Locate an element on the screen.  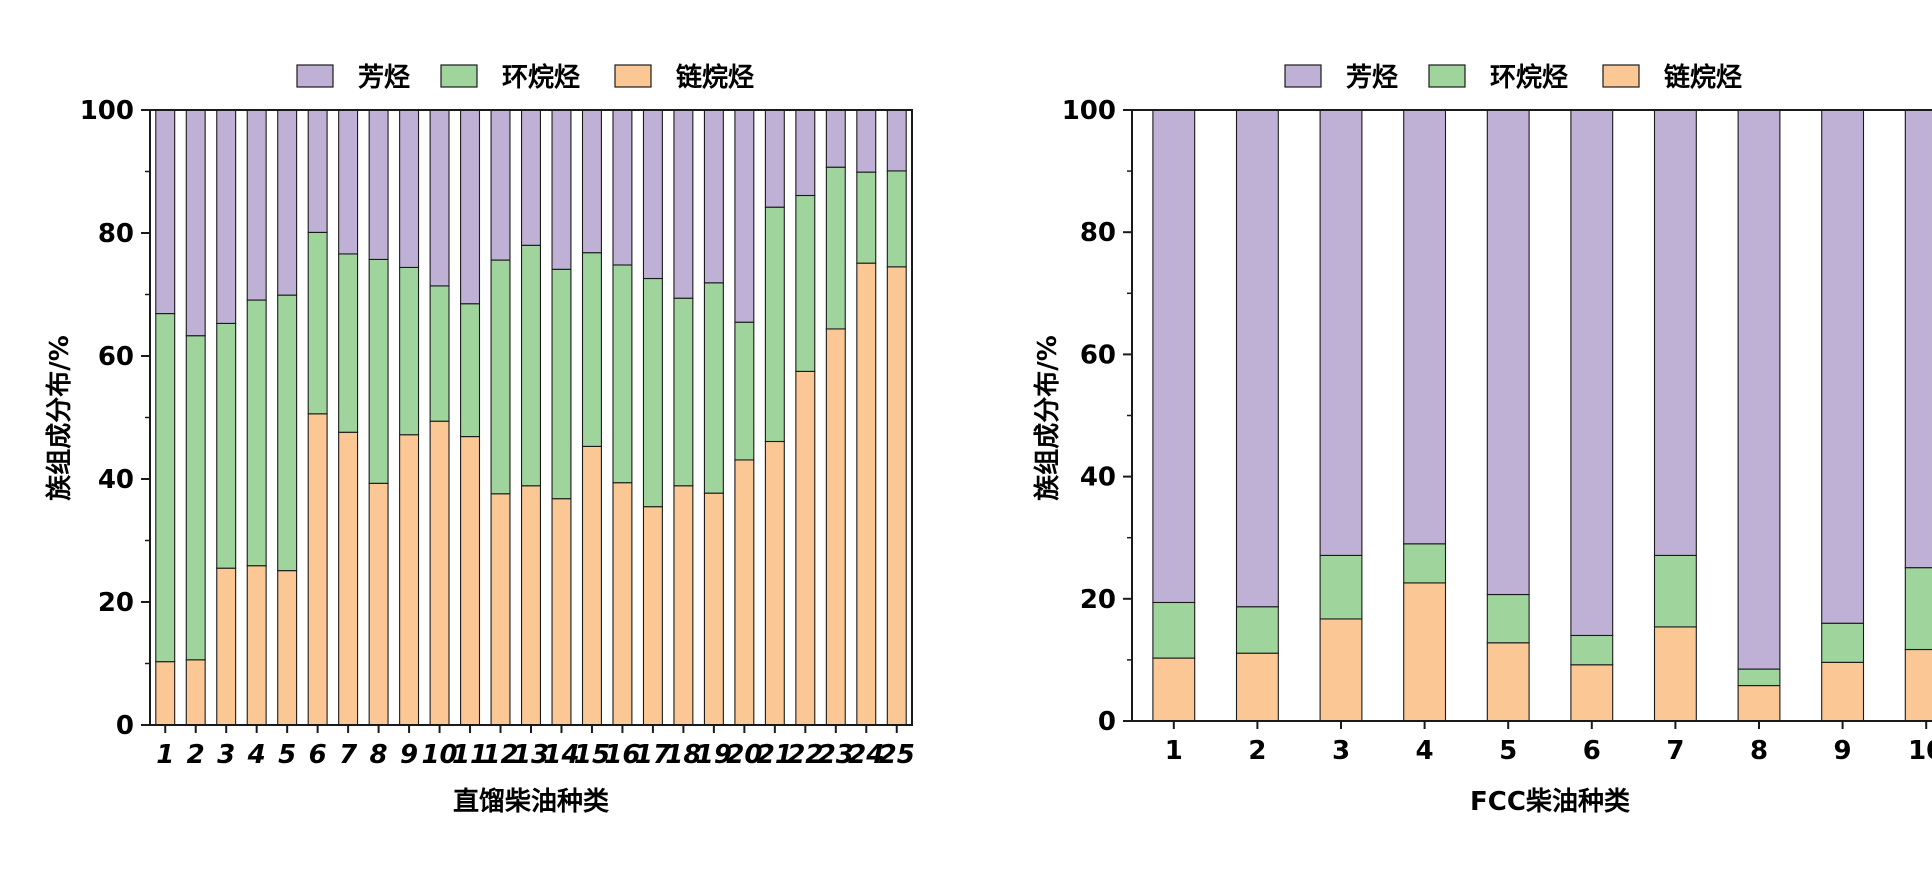
x-axis-title: FCC柴油种类 is located at coordinates (1550, 802).